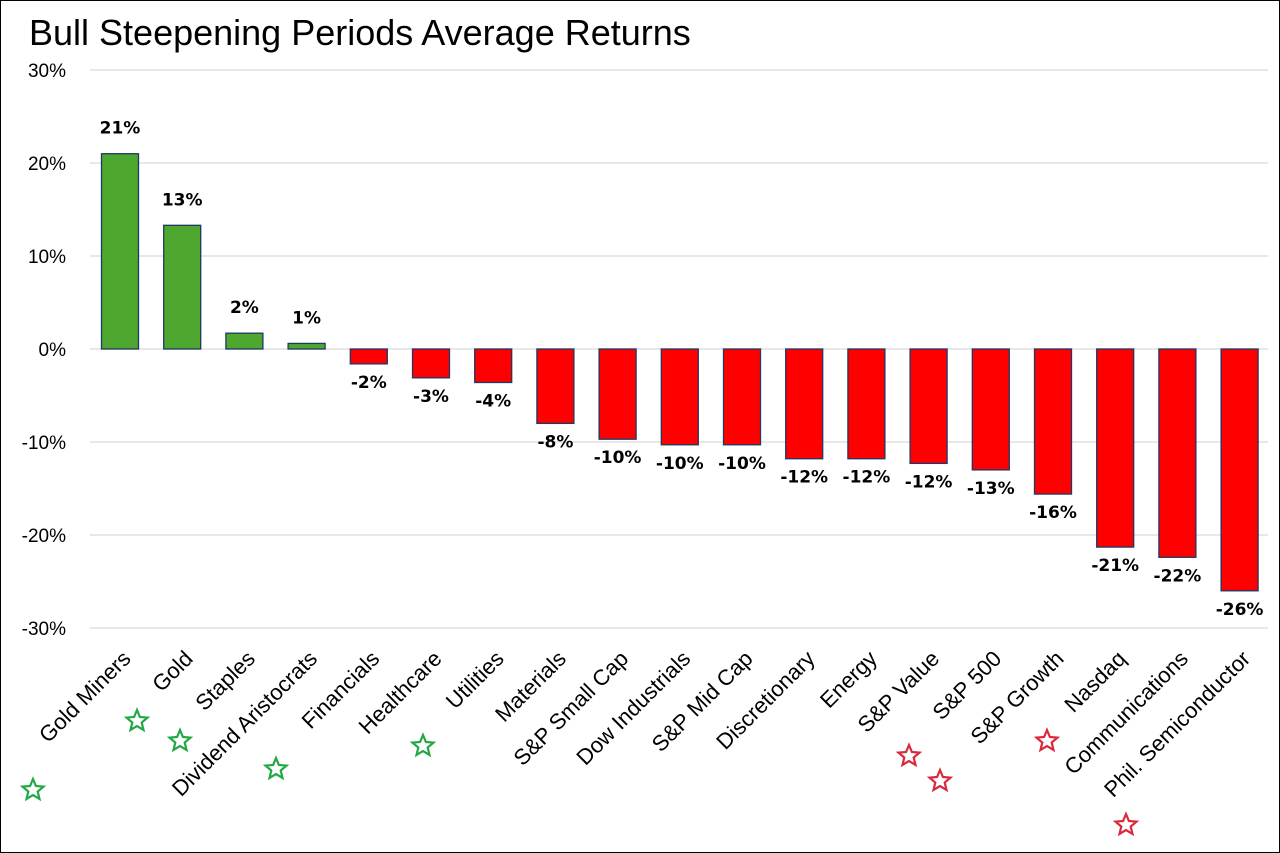 The height and width of the screenshot is (853, 1280). Describe the element at coordinates (369, 383) in the screenshot. I see `data-label: -2%` at that location.